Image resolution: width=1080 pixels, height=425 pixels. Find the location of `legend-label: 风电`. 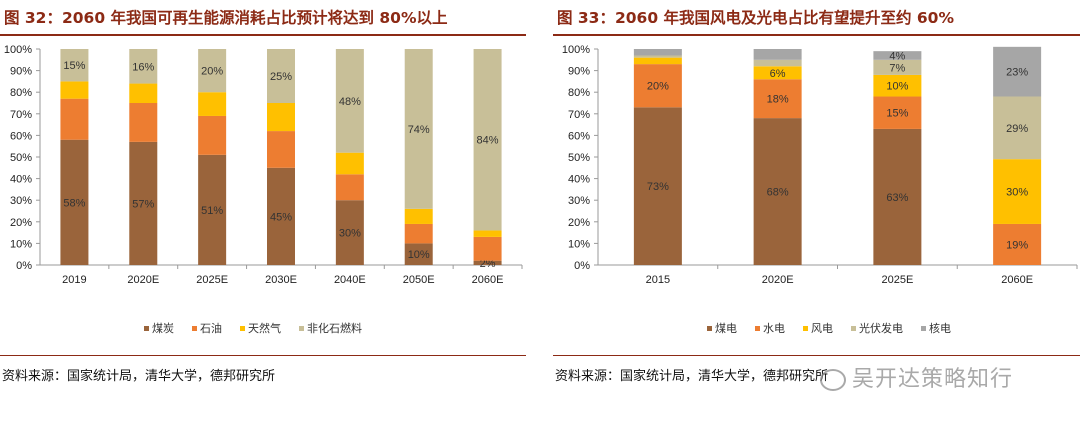

legend-label: 风电 is located at coordinates (822, 328).